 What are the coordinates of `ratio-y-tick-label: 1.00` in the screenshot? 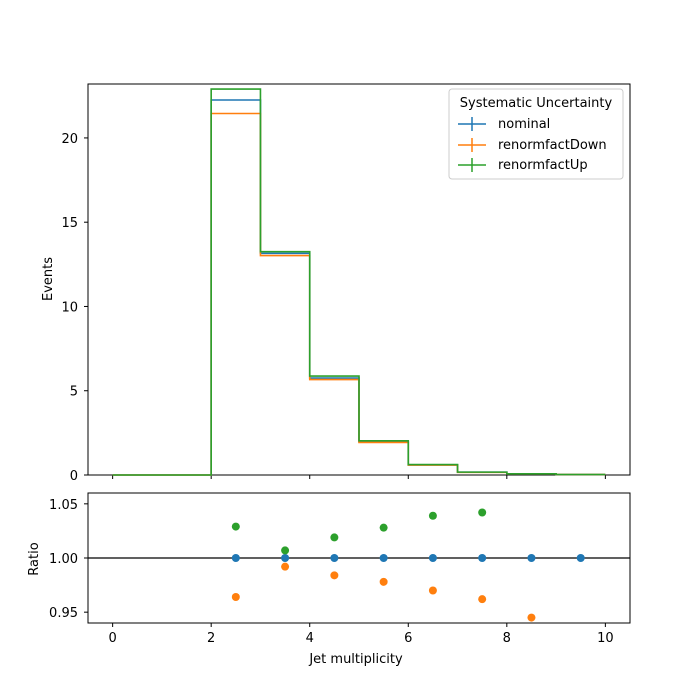 It's located at (63, 559).